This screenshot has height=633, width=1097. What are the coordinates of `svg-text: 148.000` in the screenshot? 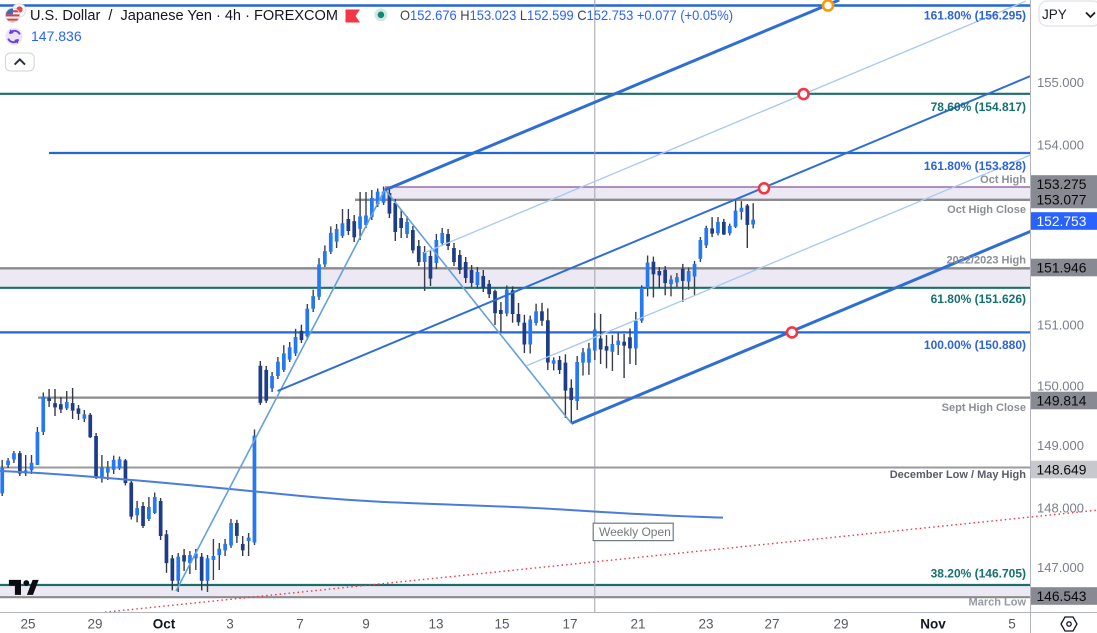 It's located at (1060, 508).